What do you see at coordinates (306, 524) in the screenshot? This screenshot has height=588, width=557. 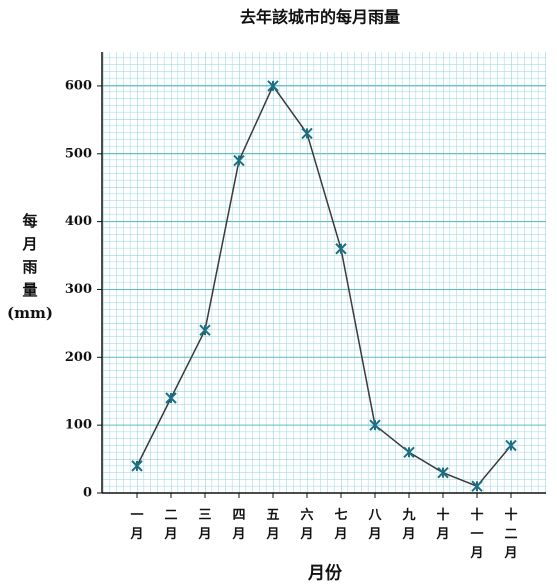 I see `x-tick-label: 六月` at bounding box center [306, 524].